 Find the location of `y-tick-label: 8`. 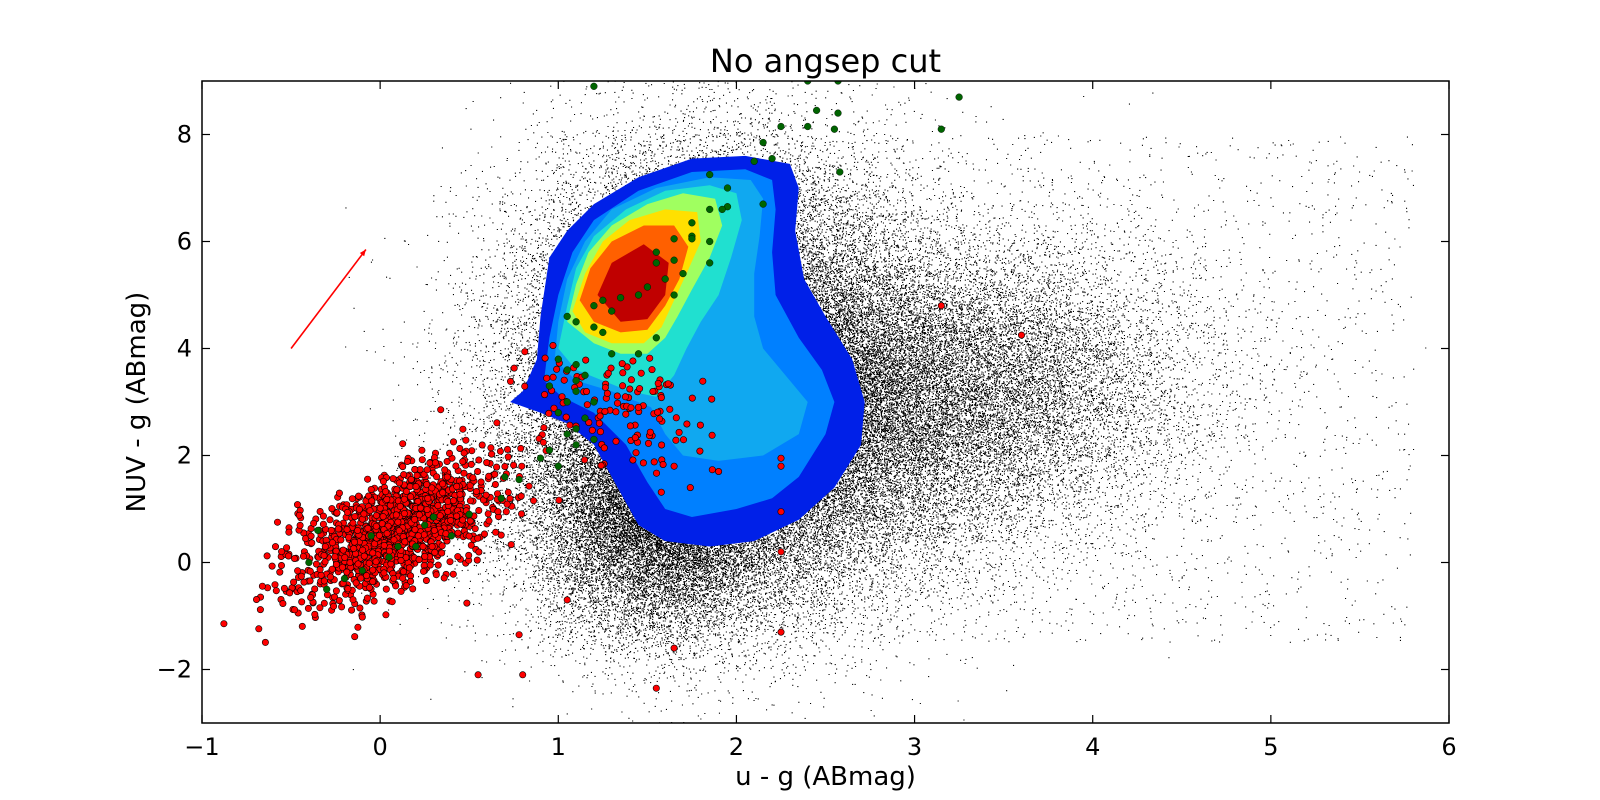

y-tick-label: 8 is located at coordinates (184, 135).